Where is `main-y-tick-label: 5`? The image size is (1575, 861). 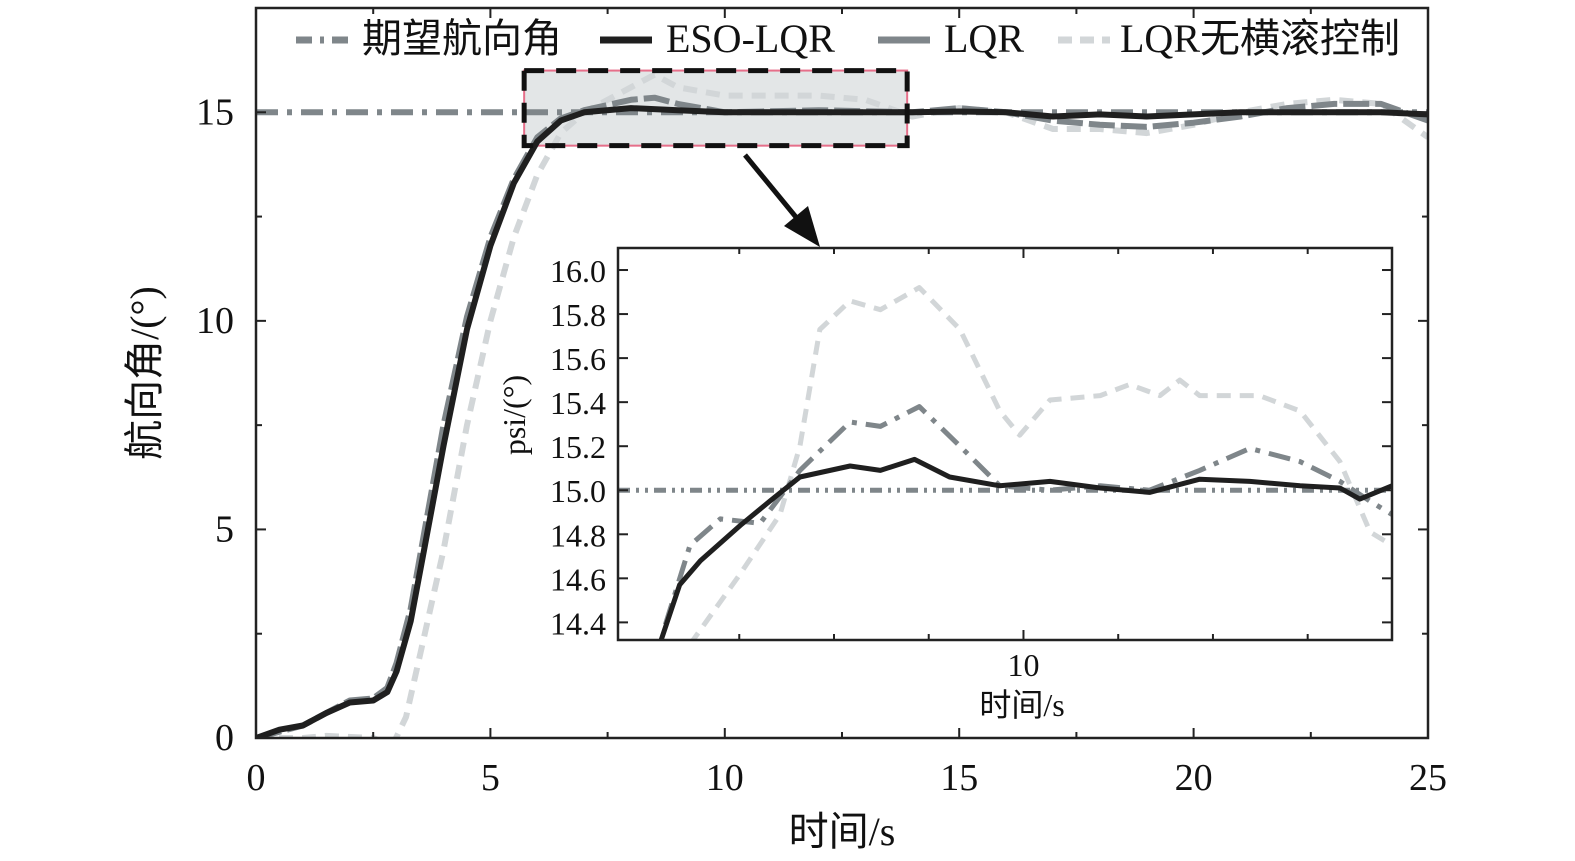
main-y-tick-label: 5 is located at coordinates (224, 529).